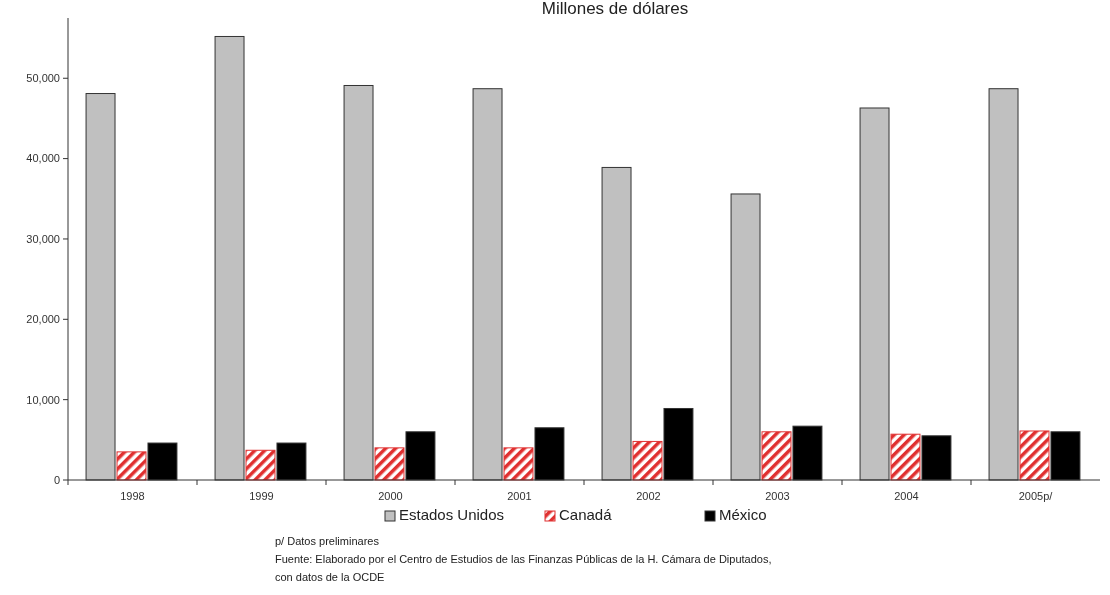  Describe the element at coordinates (43, 158) in the screenshot. I see `y-tick-label: 40,000` at that location.